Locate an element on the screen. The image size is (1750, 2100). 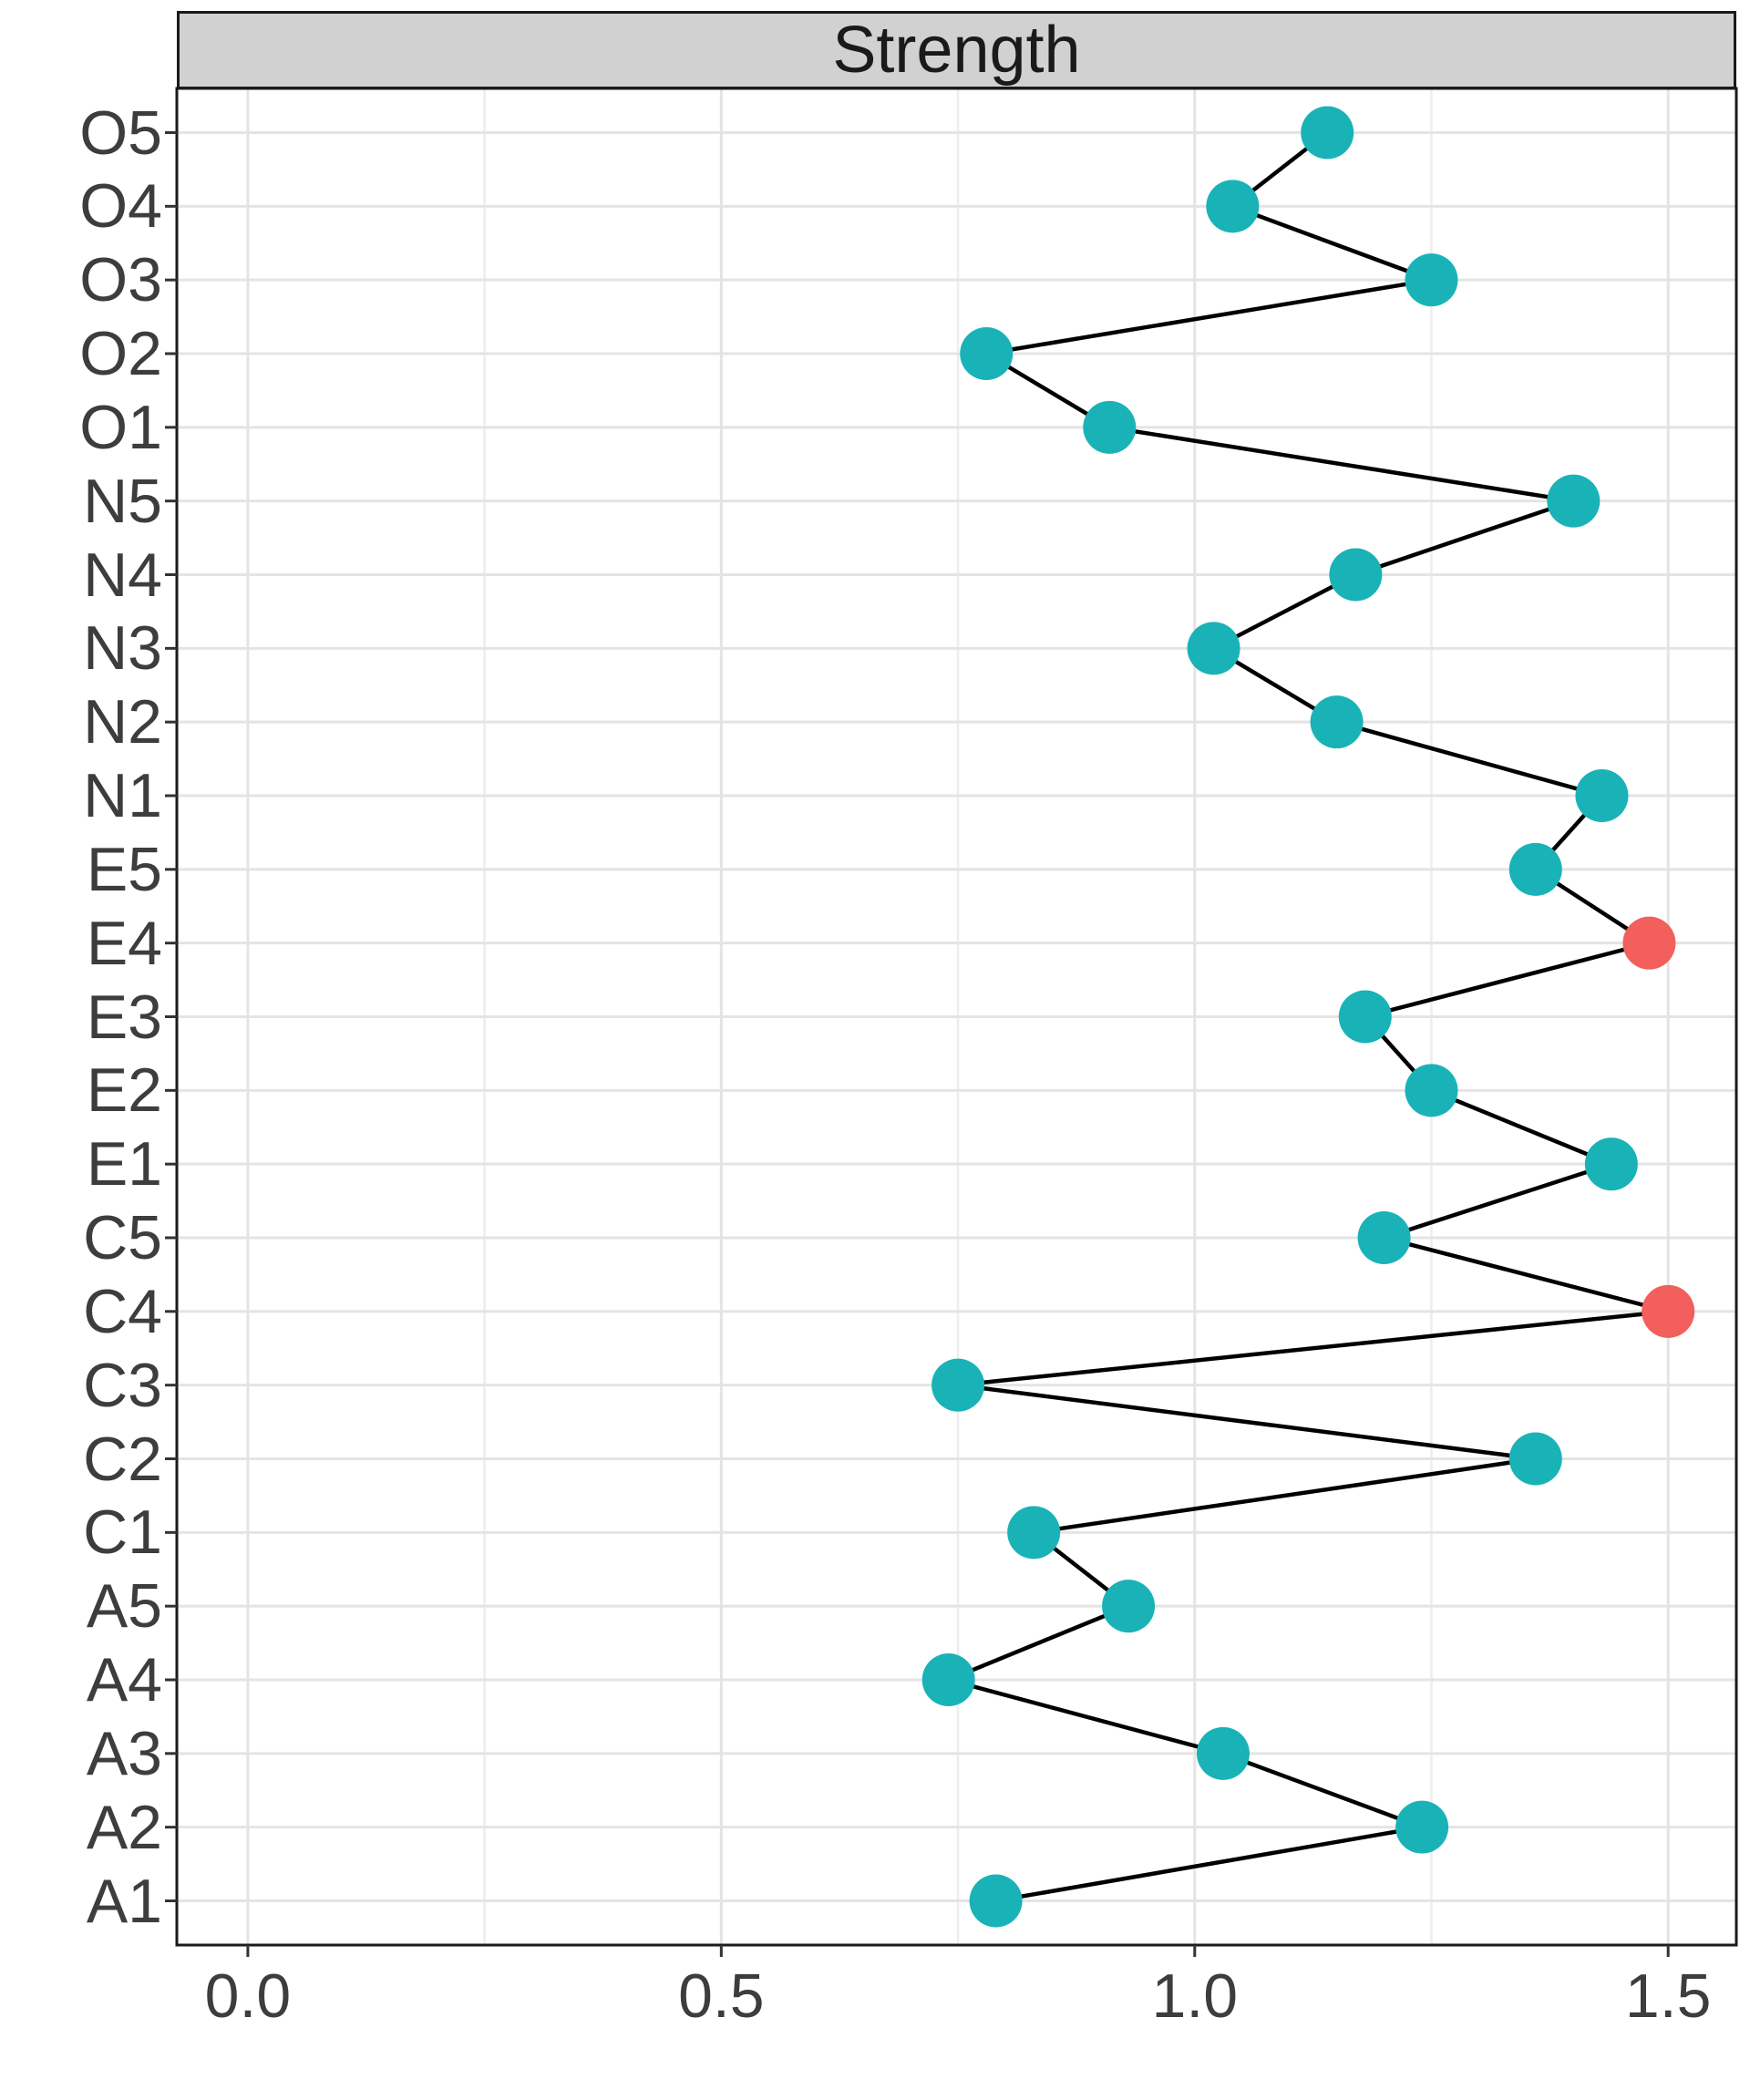
point-N4 is located at coordinates (1356, 575).